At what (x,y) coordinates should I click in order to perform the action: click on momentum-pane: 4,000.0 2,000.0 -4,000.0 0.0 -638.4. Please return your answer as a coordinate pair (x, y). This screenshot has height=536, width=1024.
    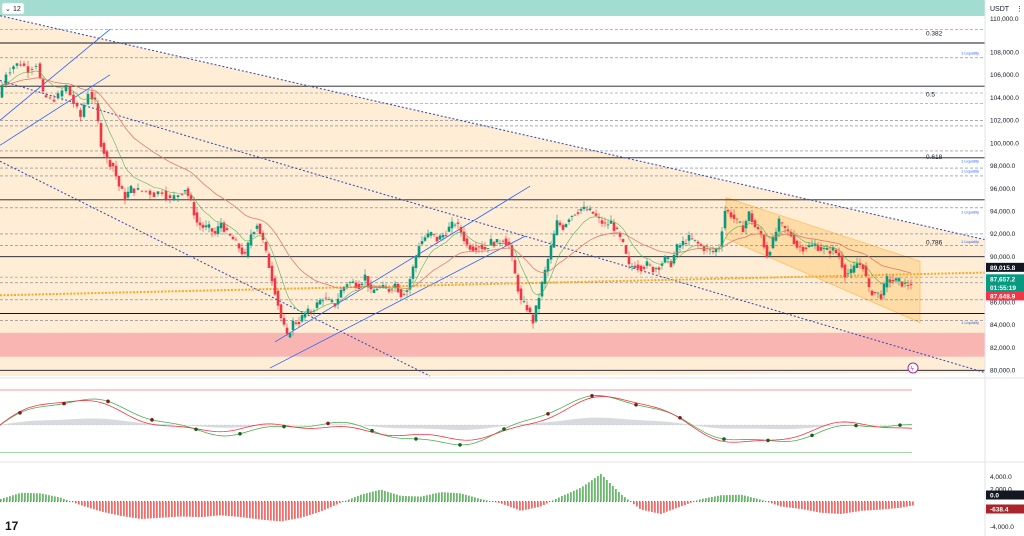
    Looking at the image, I should click on (512, 502).